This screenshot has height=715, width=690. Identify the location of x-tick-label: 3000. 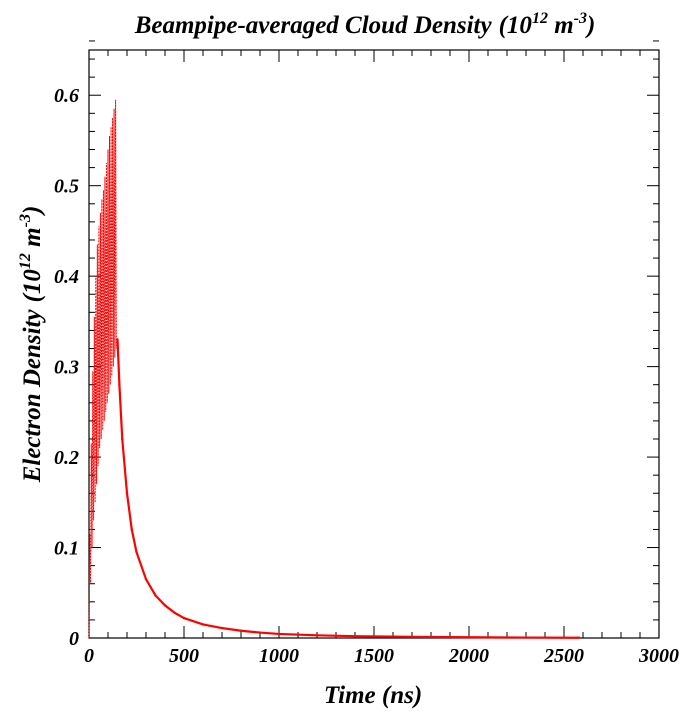
(658, 656).